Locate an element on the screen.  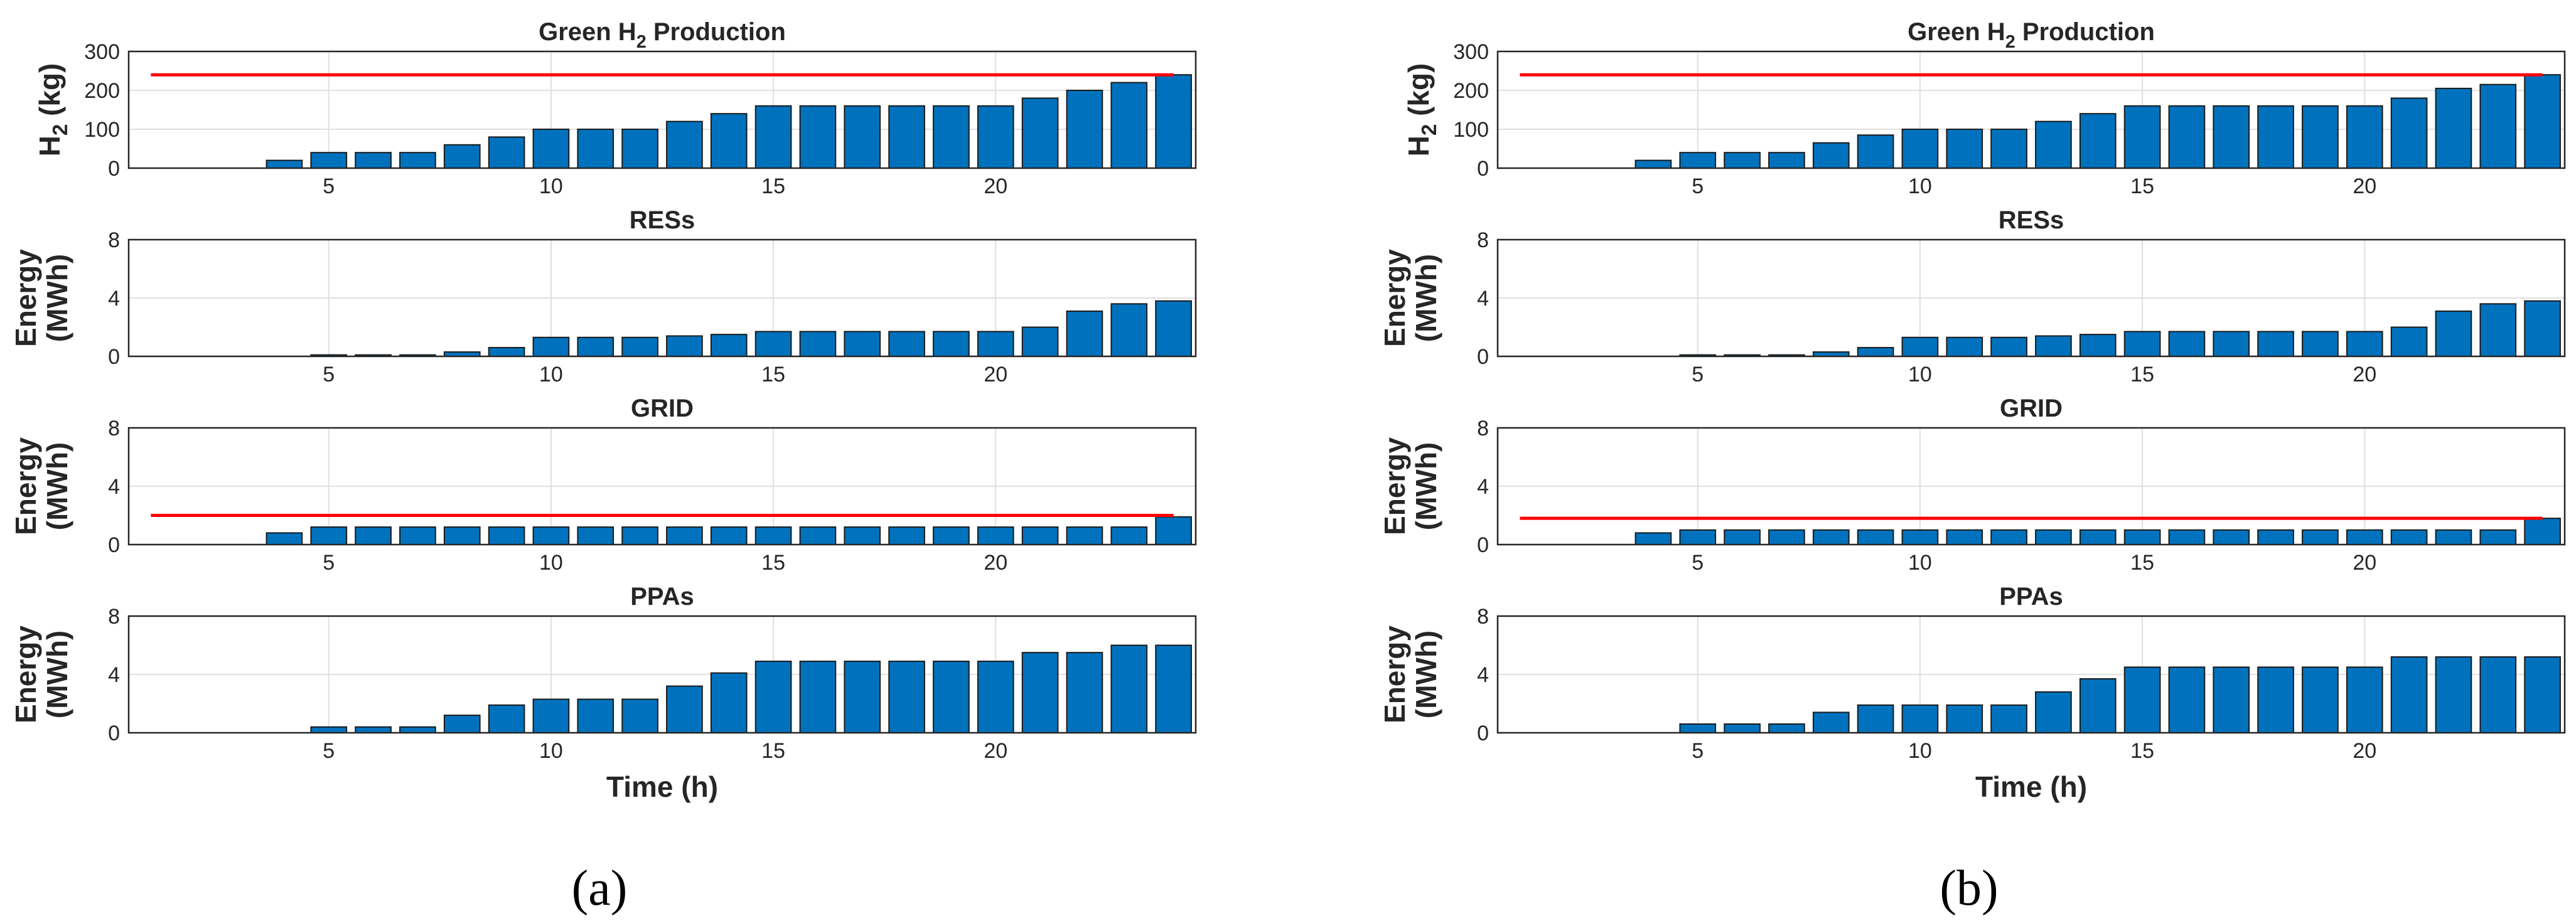
chart-title: RESs is located at coordinates (2031, 220).